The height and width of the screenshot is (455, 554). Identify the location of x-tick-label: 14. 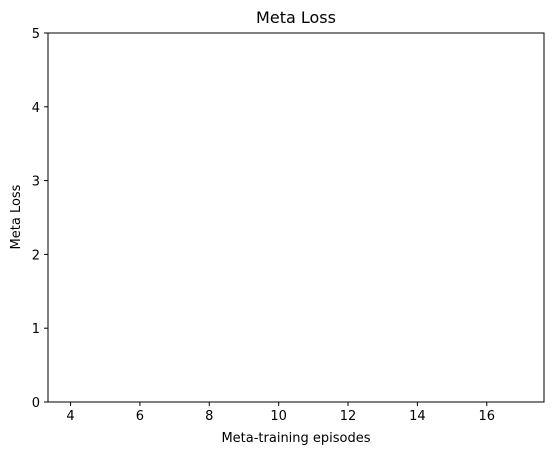
(417, 416).